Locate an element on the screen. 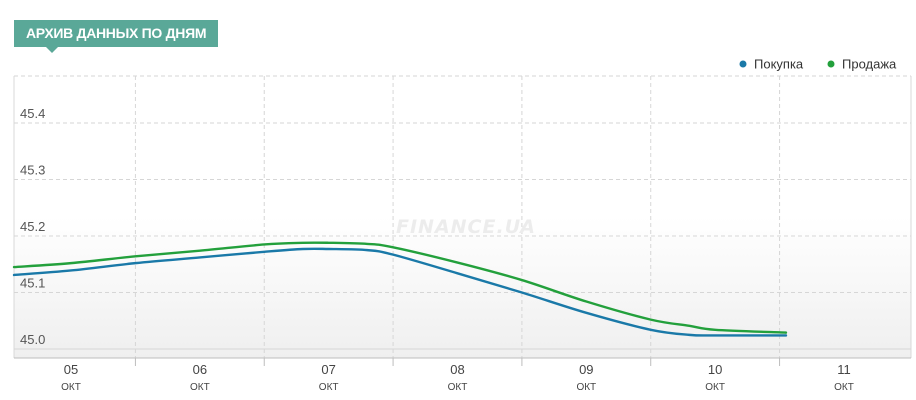 The height and width of the screenshot is (400, 916). x-tick-day-label: 10 is located at coordinates (715, 369).